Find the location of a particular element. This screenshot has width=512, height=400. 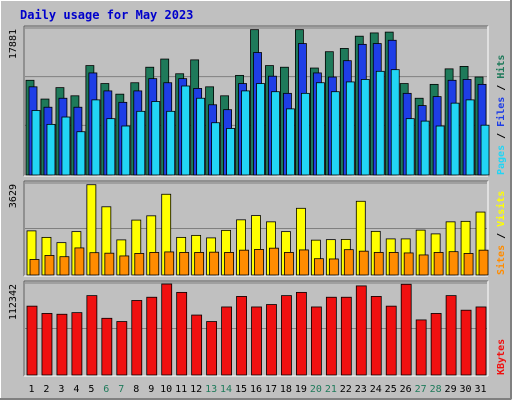

x-tick-label-day-6: 6 is located at coordinates (106, 389).